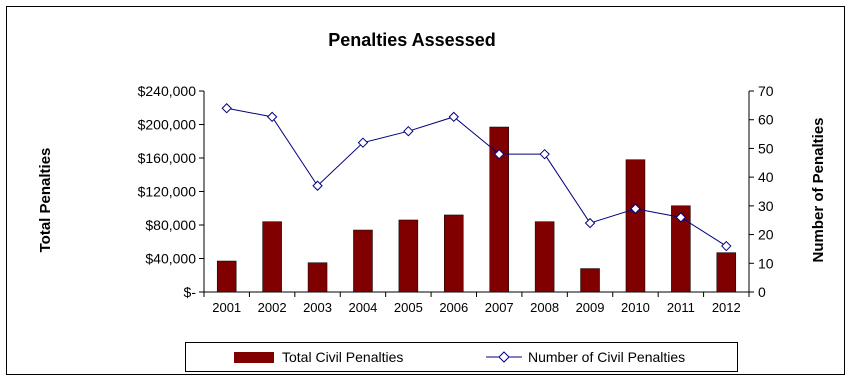 This screenshot has width=853, height=381. I want to click on legend-item-total-civil-penalties: Total Civil Penalties, so click(318, 357).